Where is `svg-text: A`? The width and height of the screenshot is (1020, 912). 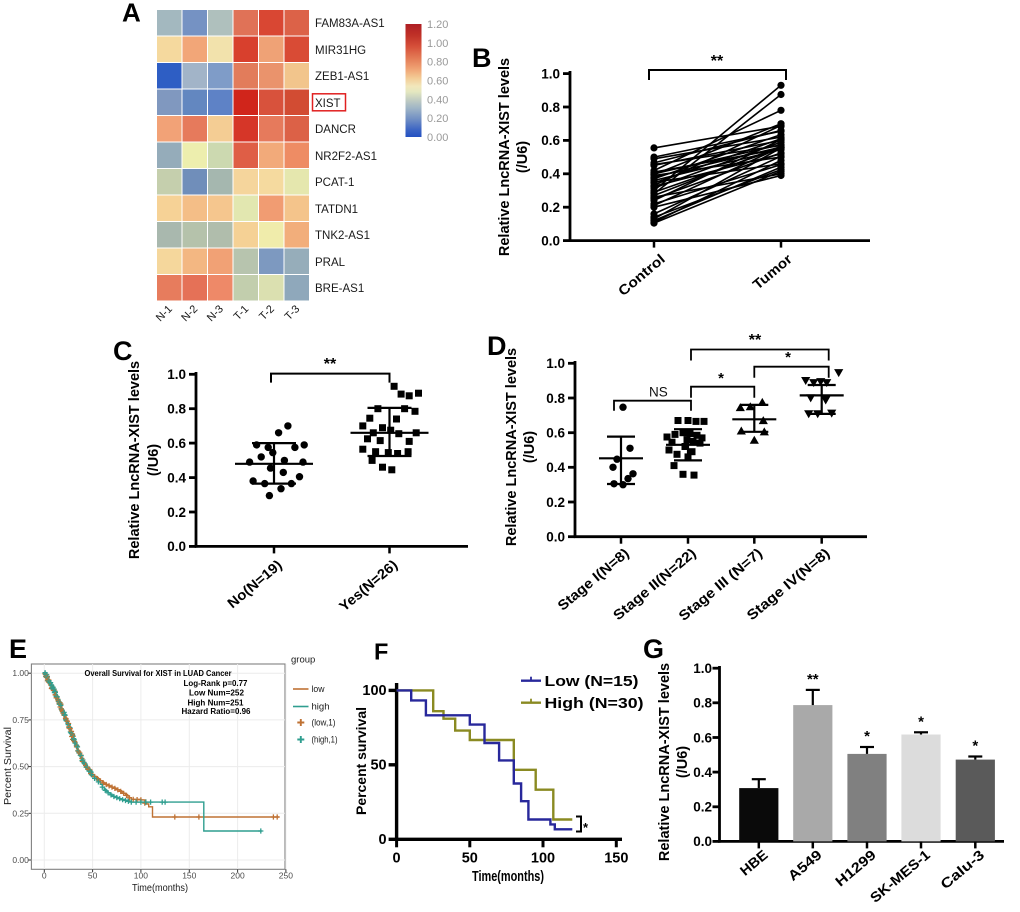 svg-text: A is located at coordinates (131, 14).